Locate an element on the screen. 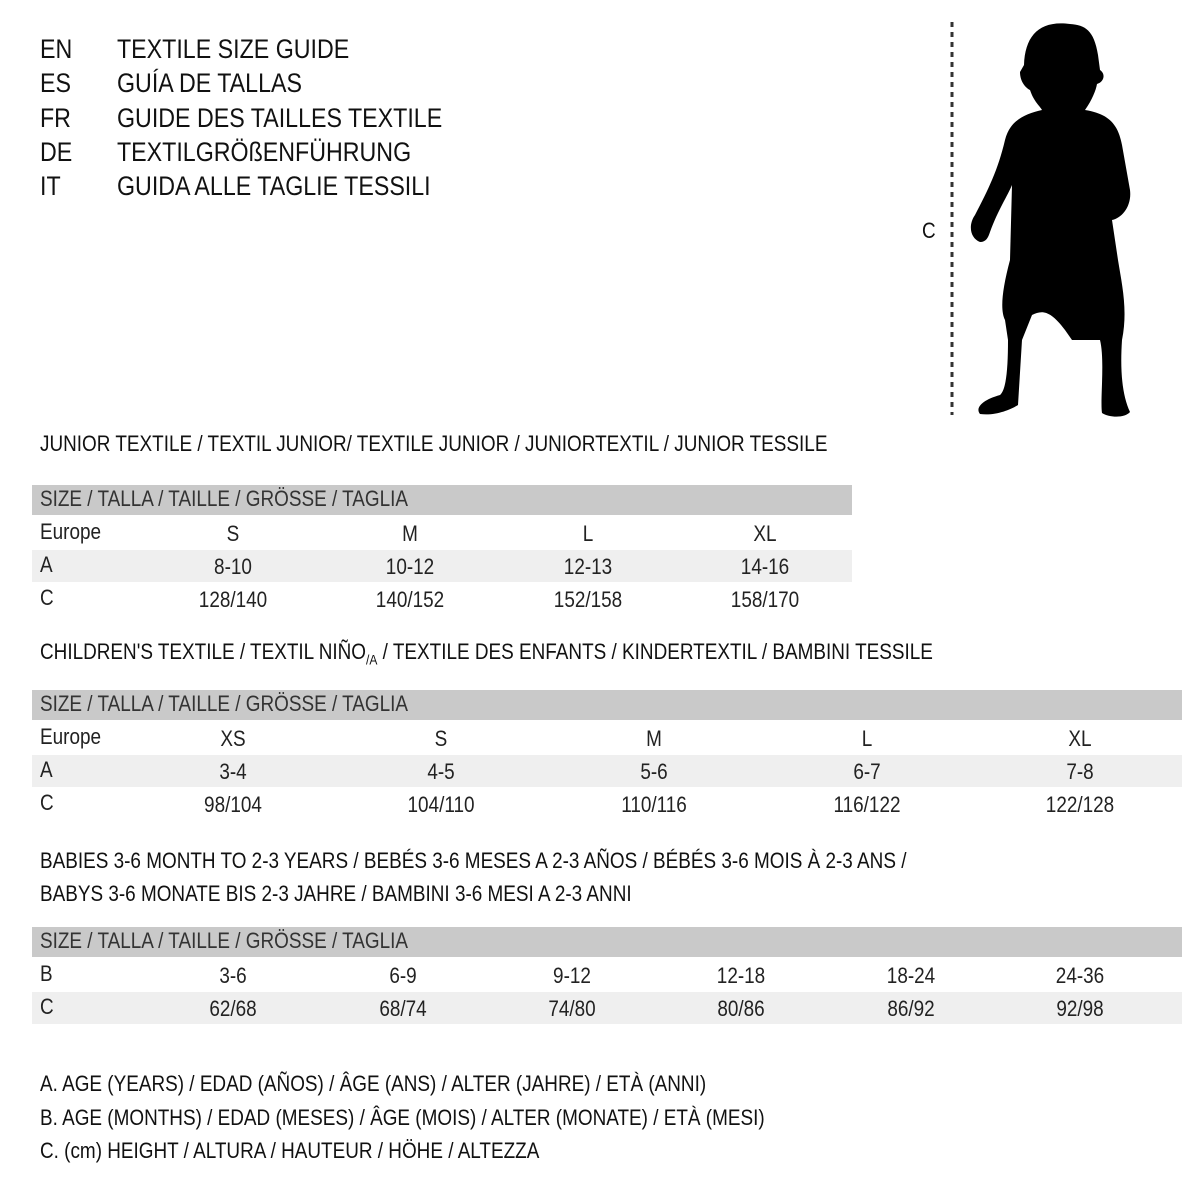 The image size is (1200, 1200). table-cell: 3-6 is located at coordinates (233, 975).